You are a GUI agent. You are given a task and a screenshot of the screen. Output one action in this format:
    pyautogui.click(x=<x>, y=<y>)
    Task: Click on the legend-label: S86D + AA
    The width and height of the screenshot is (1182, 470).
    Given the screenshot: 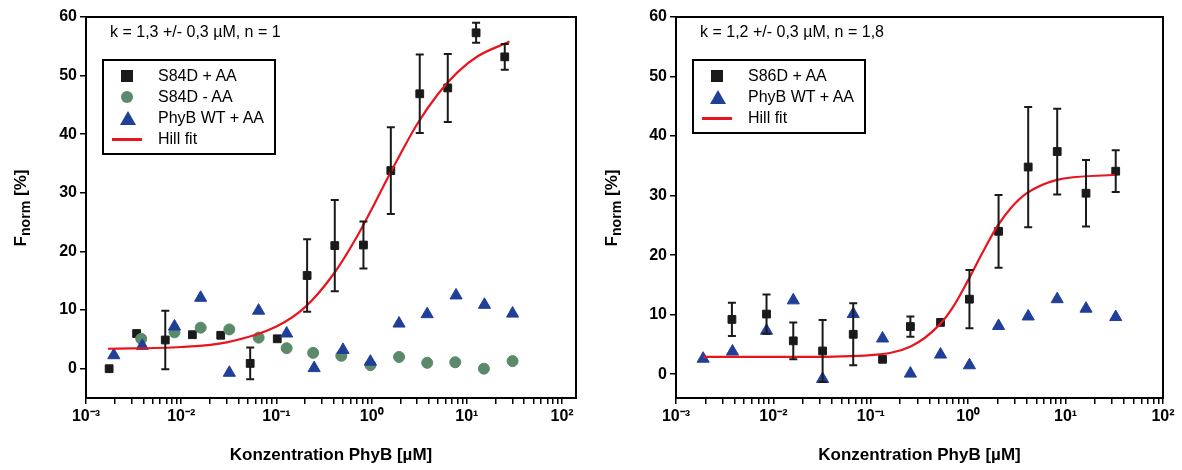 What is the action you would take?
    pyautogui.click(x=787, y=75)
    